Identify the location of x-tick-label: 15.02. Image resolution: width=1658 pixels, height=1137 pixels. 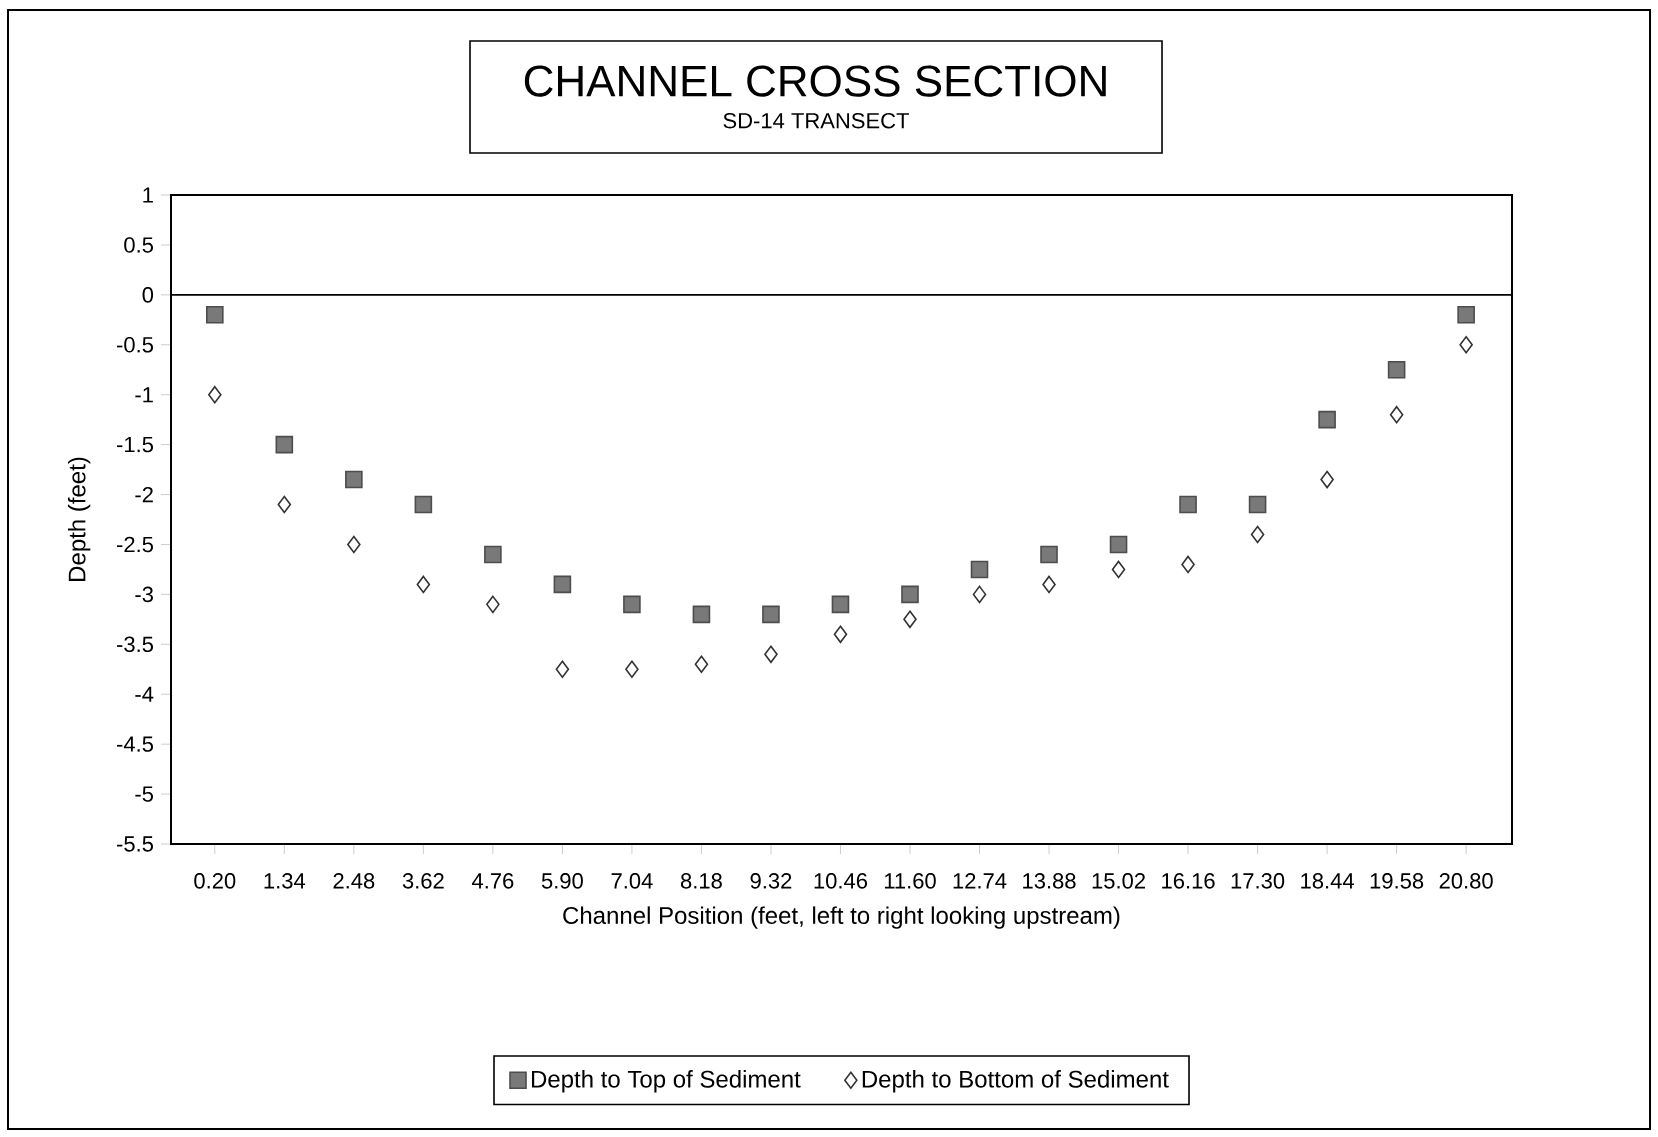
(1118, 881).